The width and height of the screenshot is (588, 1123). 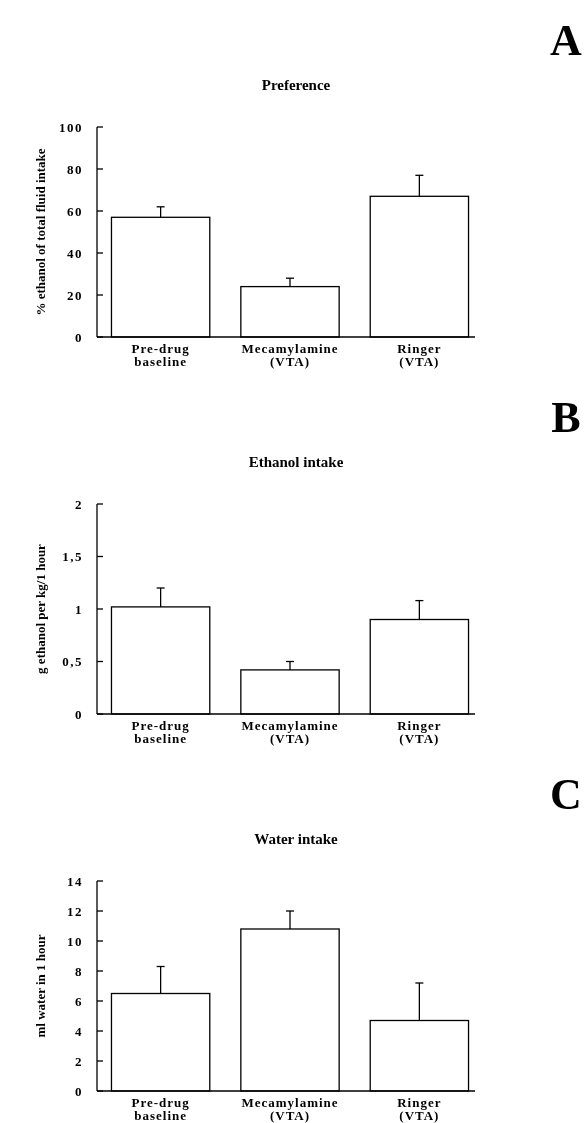 What do you see at coordinates (75, 911) in the screenshot?
I see `y-tick-label: 12` at bounding box center [75, 911].